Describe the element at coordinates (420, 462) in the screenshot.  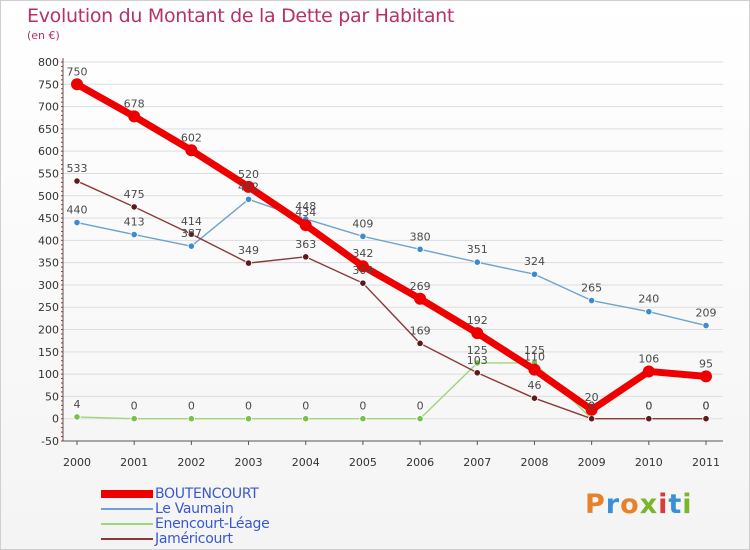
I see `x-tick-label: 2006` at that location.